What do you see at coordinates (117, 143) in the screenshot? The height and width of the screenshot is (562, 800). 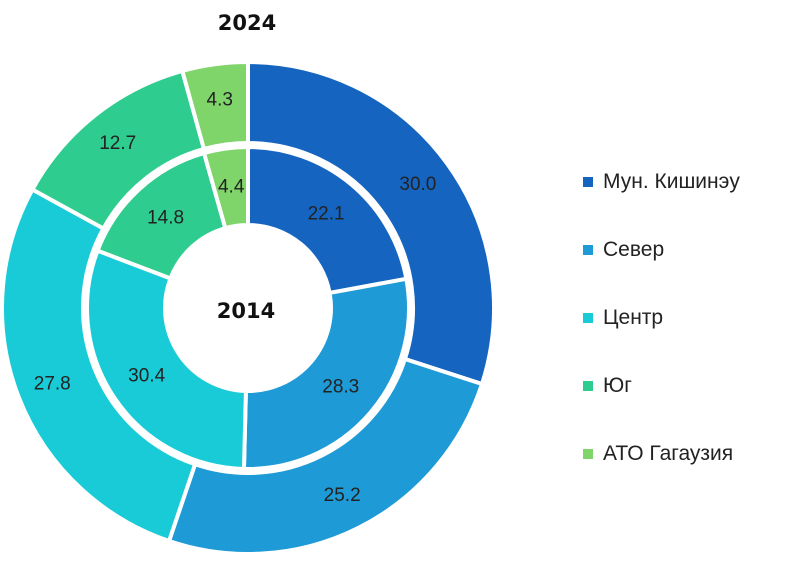 I see `outer-ring-data-label: 12.7` at bounding box center [117, 143].